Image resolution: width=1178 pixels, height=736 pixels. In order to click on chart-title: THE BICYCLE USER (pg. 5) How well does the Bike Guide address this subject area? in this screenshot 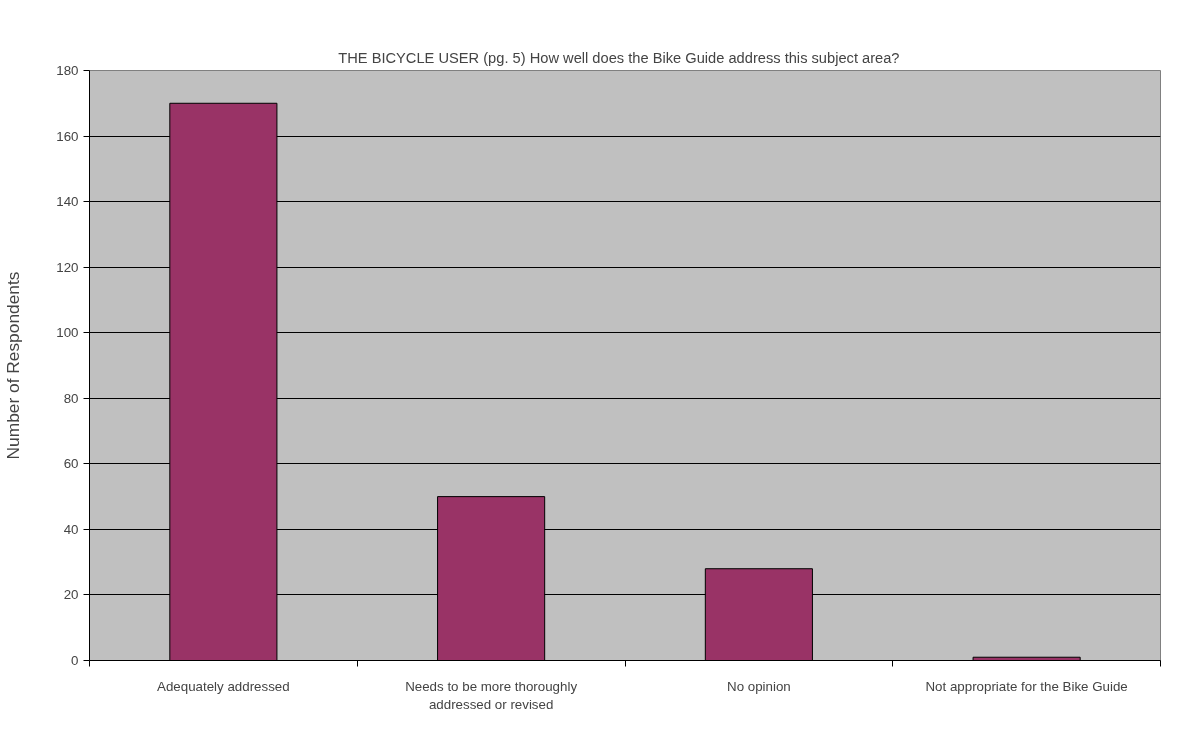, I will do `click(619, 57)`.